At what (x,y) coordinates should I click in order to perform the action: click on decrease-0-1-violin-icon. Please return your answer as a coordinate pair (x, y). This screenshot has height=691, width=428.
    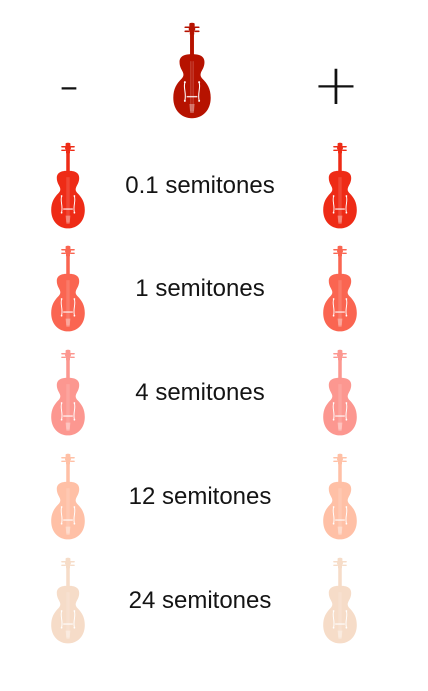
    Looking at the image, I should click on (68, 186).